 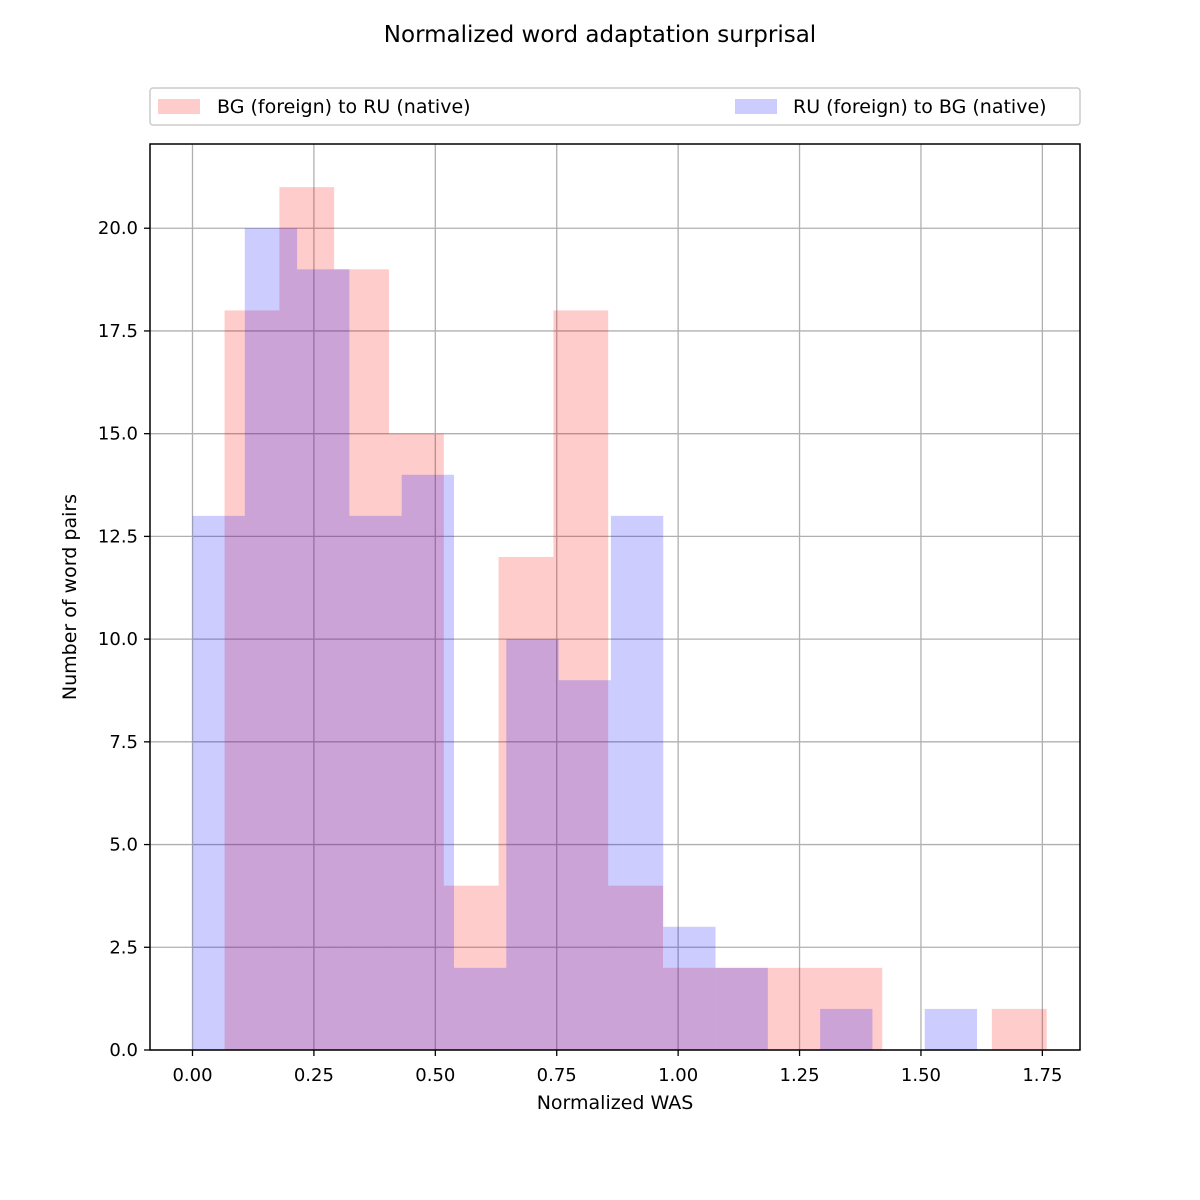 What do you see at coordinates (123, 845) in the screenshot?
I see `y-tick-label-2: 5.0` at bounding box center [123, 845].